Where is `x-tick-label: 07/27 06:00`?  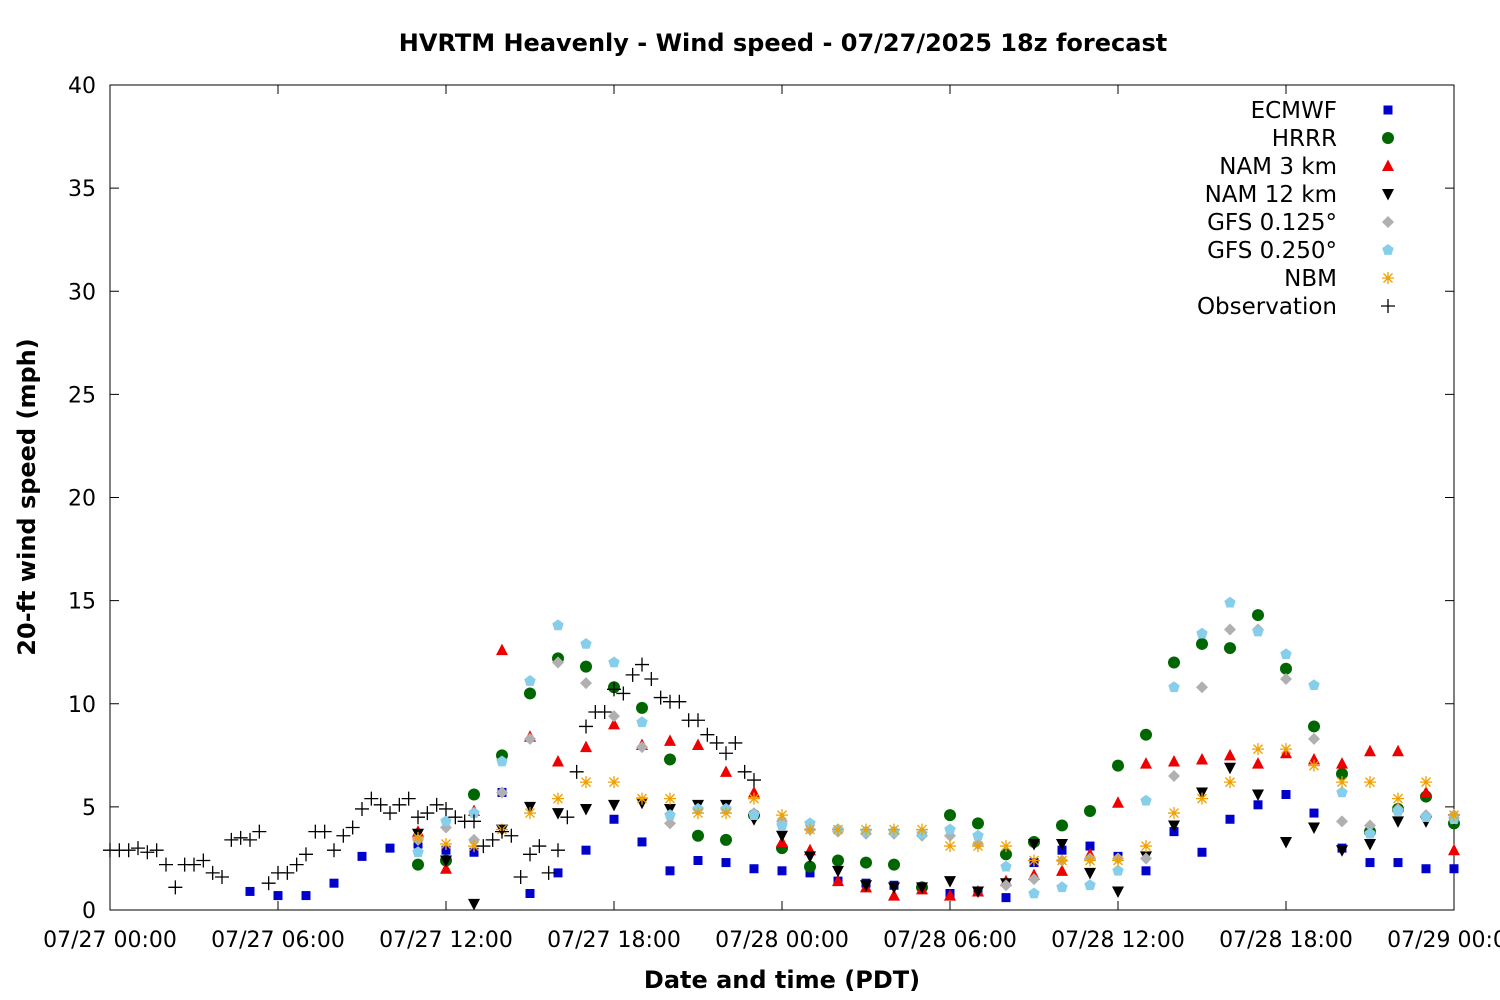 x-tick-label: 07/27 06:00 is located at coordinates (278, 940).